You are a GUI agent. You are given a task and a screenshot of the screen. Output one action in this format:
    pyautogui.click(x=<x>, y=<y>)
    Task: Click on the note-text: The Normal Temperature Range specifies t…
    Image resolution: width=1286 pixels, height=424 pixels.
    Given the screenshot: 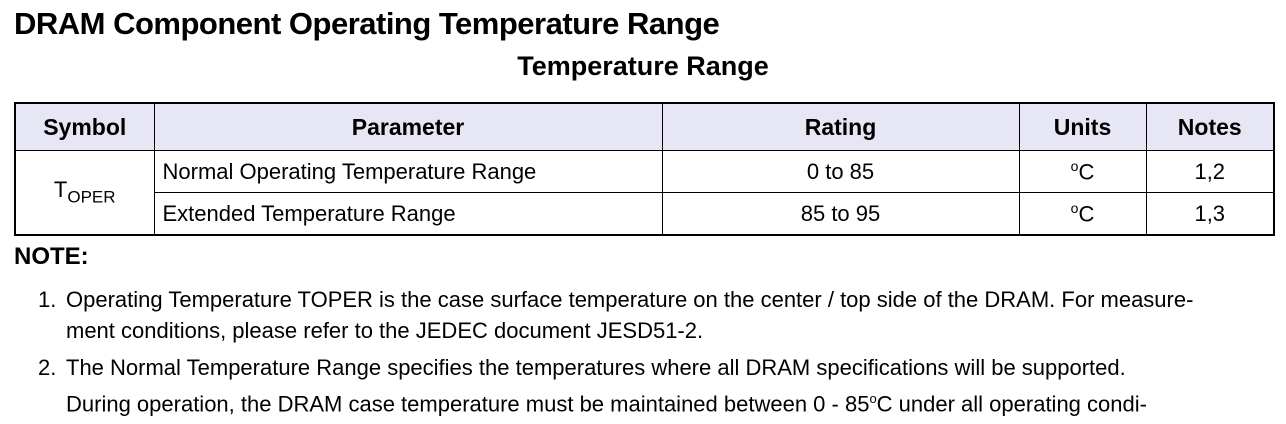 What is the action you would take?
    pyautogui.click(x=606, y=388)
    